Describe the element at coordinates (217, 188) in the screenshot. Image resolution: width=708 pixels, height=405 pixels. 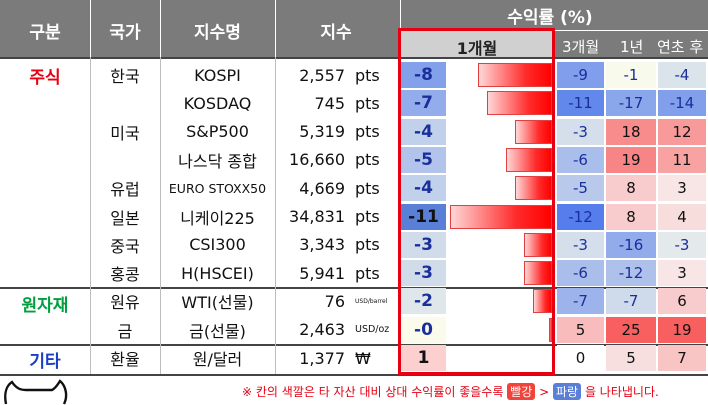
I see `row-index-name: EURO STOXX50` at that location.